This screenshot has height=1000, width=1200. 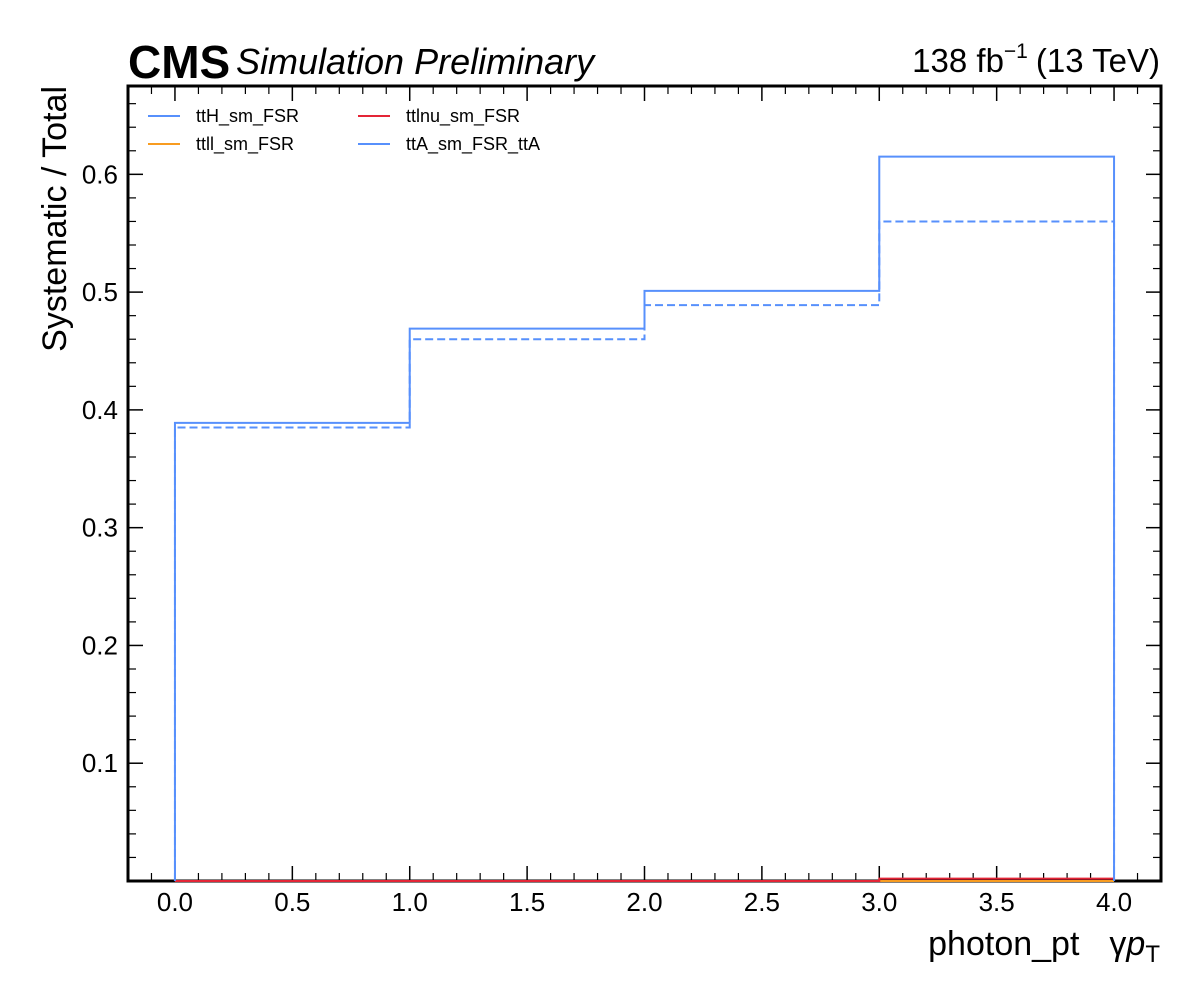 What do you see at coordinates (1016, 51) in the screenshot?
I see `lumi-exponent: −1` at bounding box center [1016, 51].